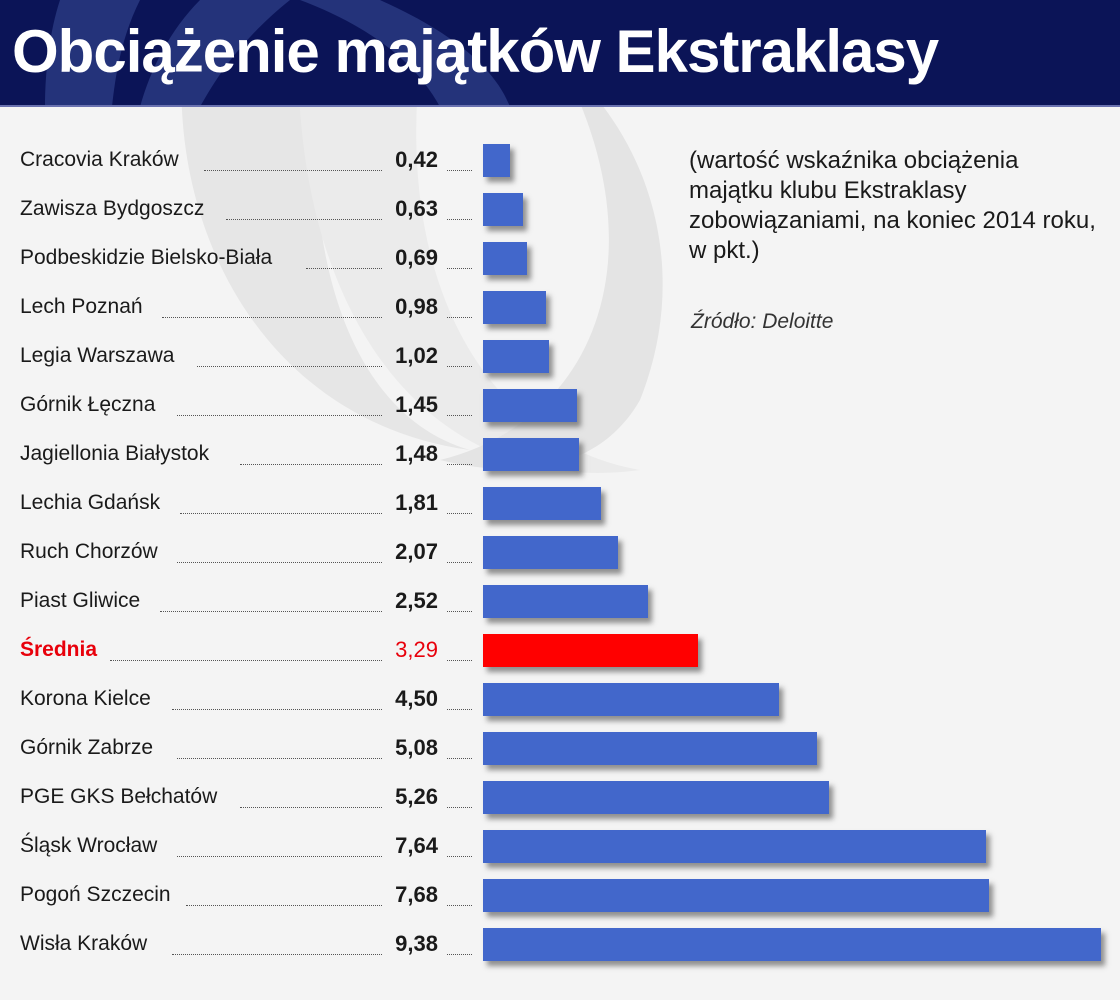 This screenshot has height=1000, width=1120. What do you see at coordinates (416, 796) in the screenshot?
I see `row-value: 5,26` at bounding box center [416, 796].